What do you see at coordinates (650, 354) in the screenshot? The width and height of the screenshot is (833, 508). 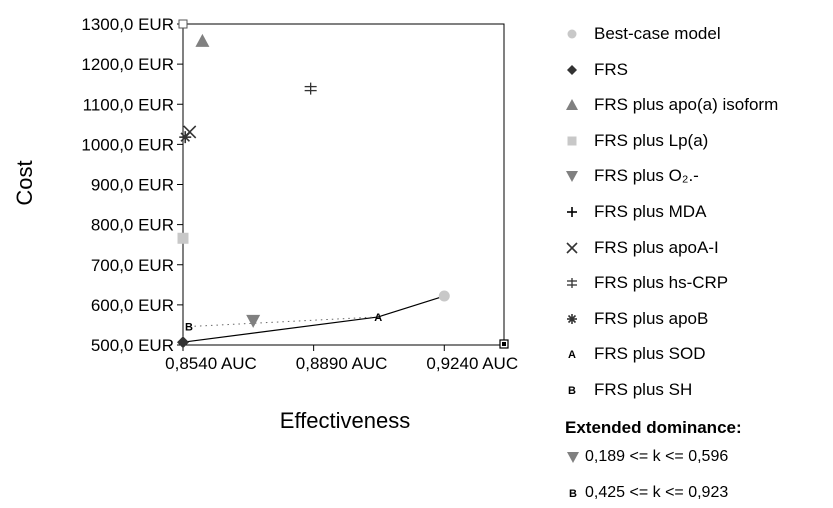 I see `legend-label: FRS plus SOD` at bounding box center [650, 354].